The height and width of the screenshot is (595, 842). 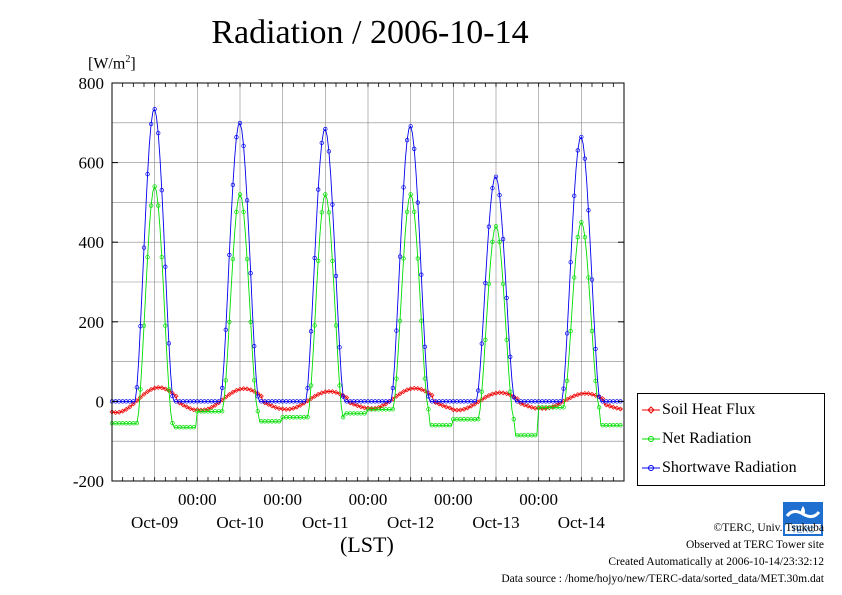 I want to click on chart-title: Radiation / 2006-10-14, so click(x=370, y=32).